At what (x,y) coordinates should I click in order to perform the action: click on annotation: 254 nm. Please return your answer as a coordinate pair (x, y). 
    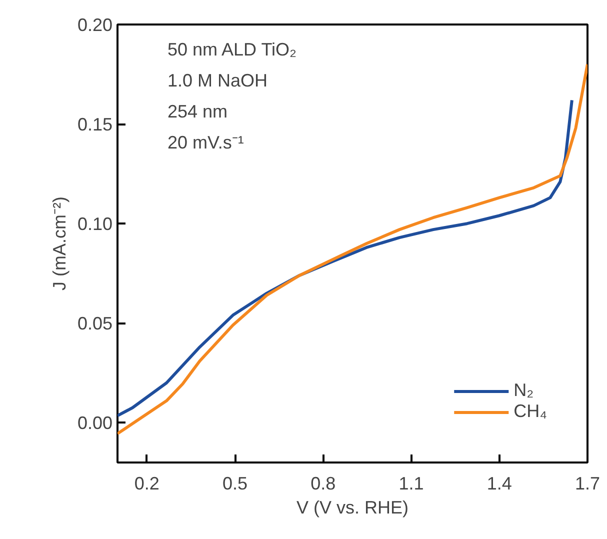
    Looking at the image, I should click on (198, 112).